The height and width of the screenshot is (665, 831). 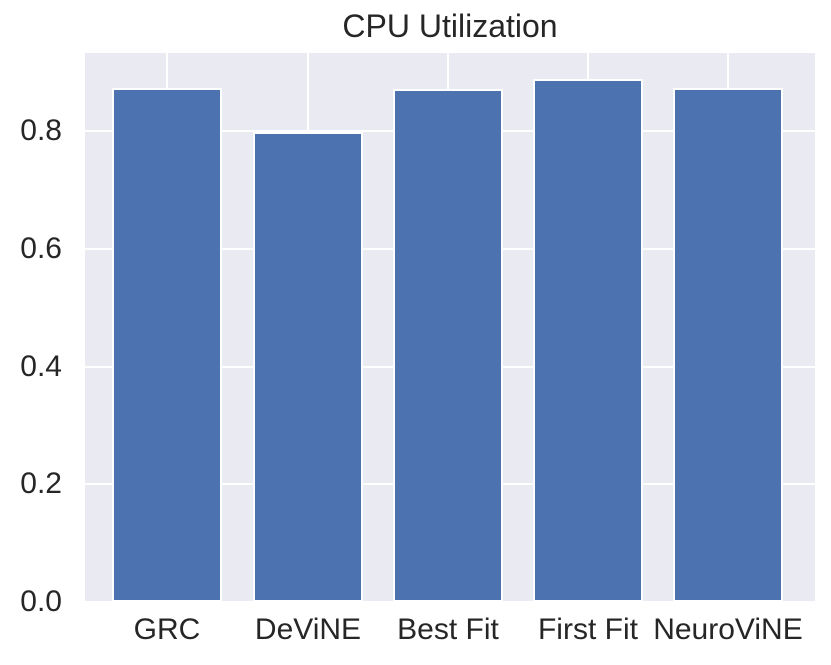 I want to click on x-tick-label: First Fit, so click(x=587, y=629).